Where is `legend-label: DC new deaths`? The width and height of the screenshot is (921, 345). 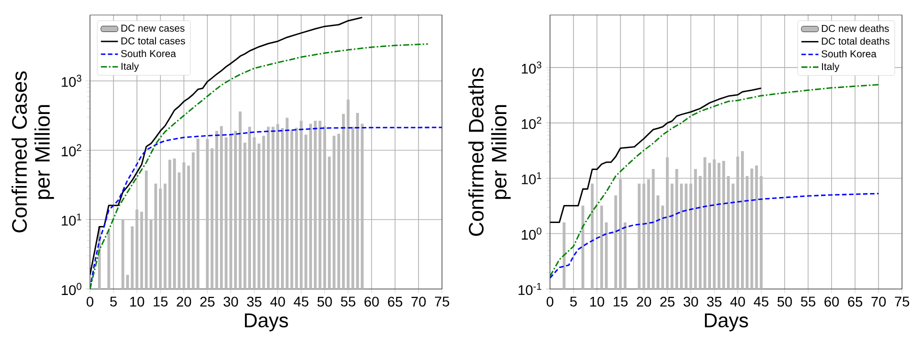 legend-label: DC new deaths is located at coordinates (855, 28).